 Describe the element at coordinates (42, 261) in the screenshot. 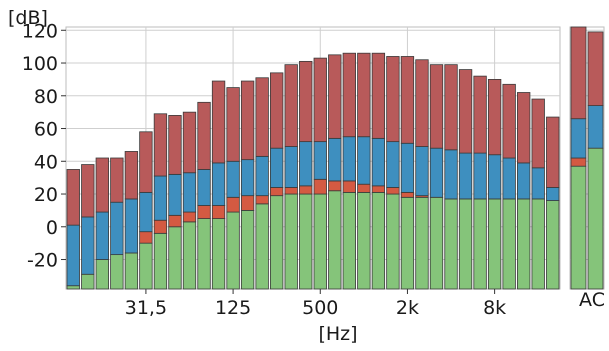

I see `y-tick-label: -20` at that location.